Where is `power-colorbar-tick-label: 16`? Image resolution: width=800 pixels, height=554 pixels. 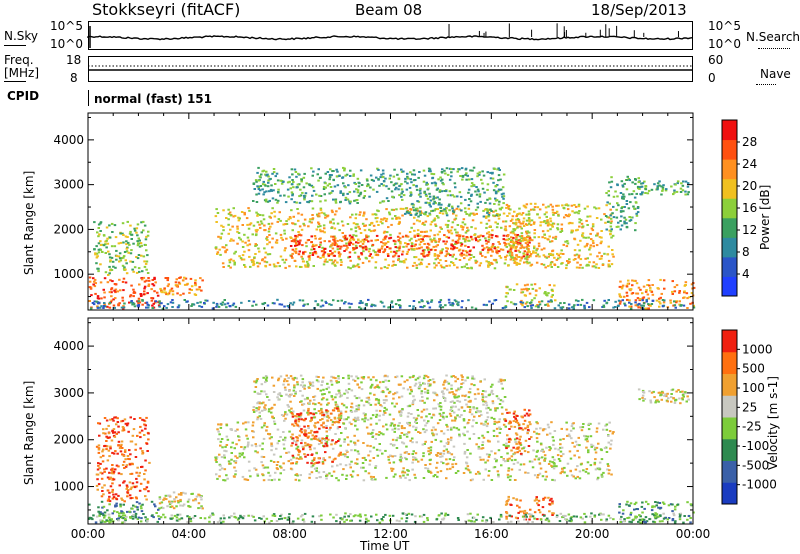
power-colorbar-tick-label: 16 is located at coordinates (749, 208).